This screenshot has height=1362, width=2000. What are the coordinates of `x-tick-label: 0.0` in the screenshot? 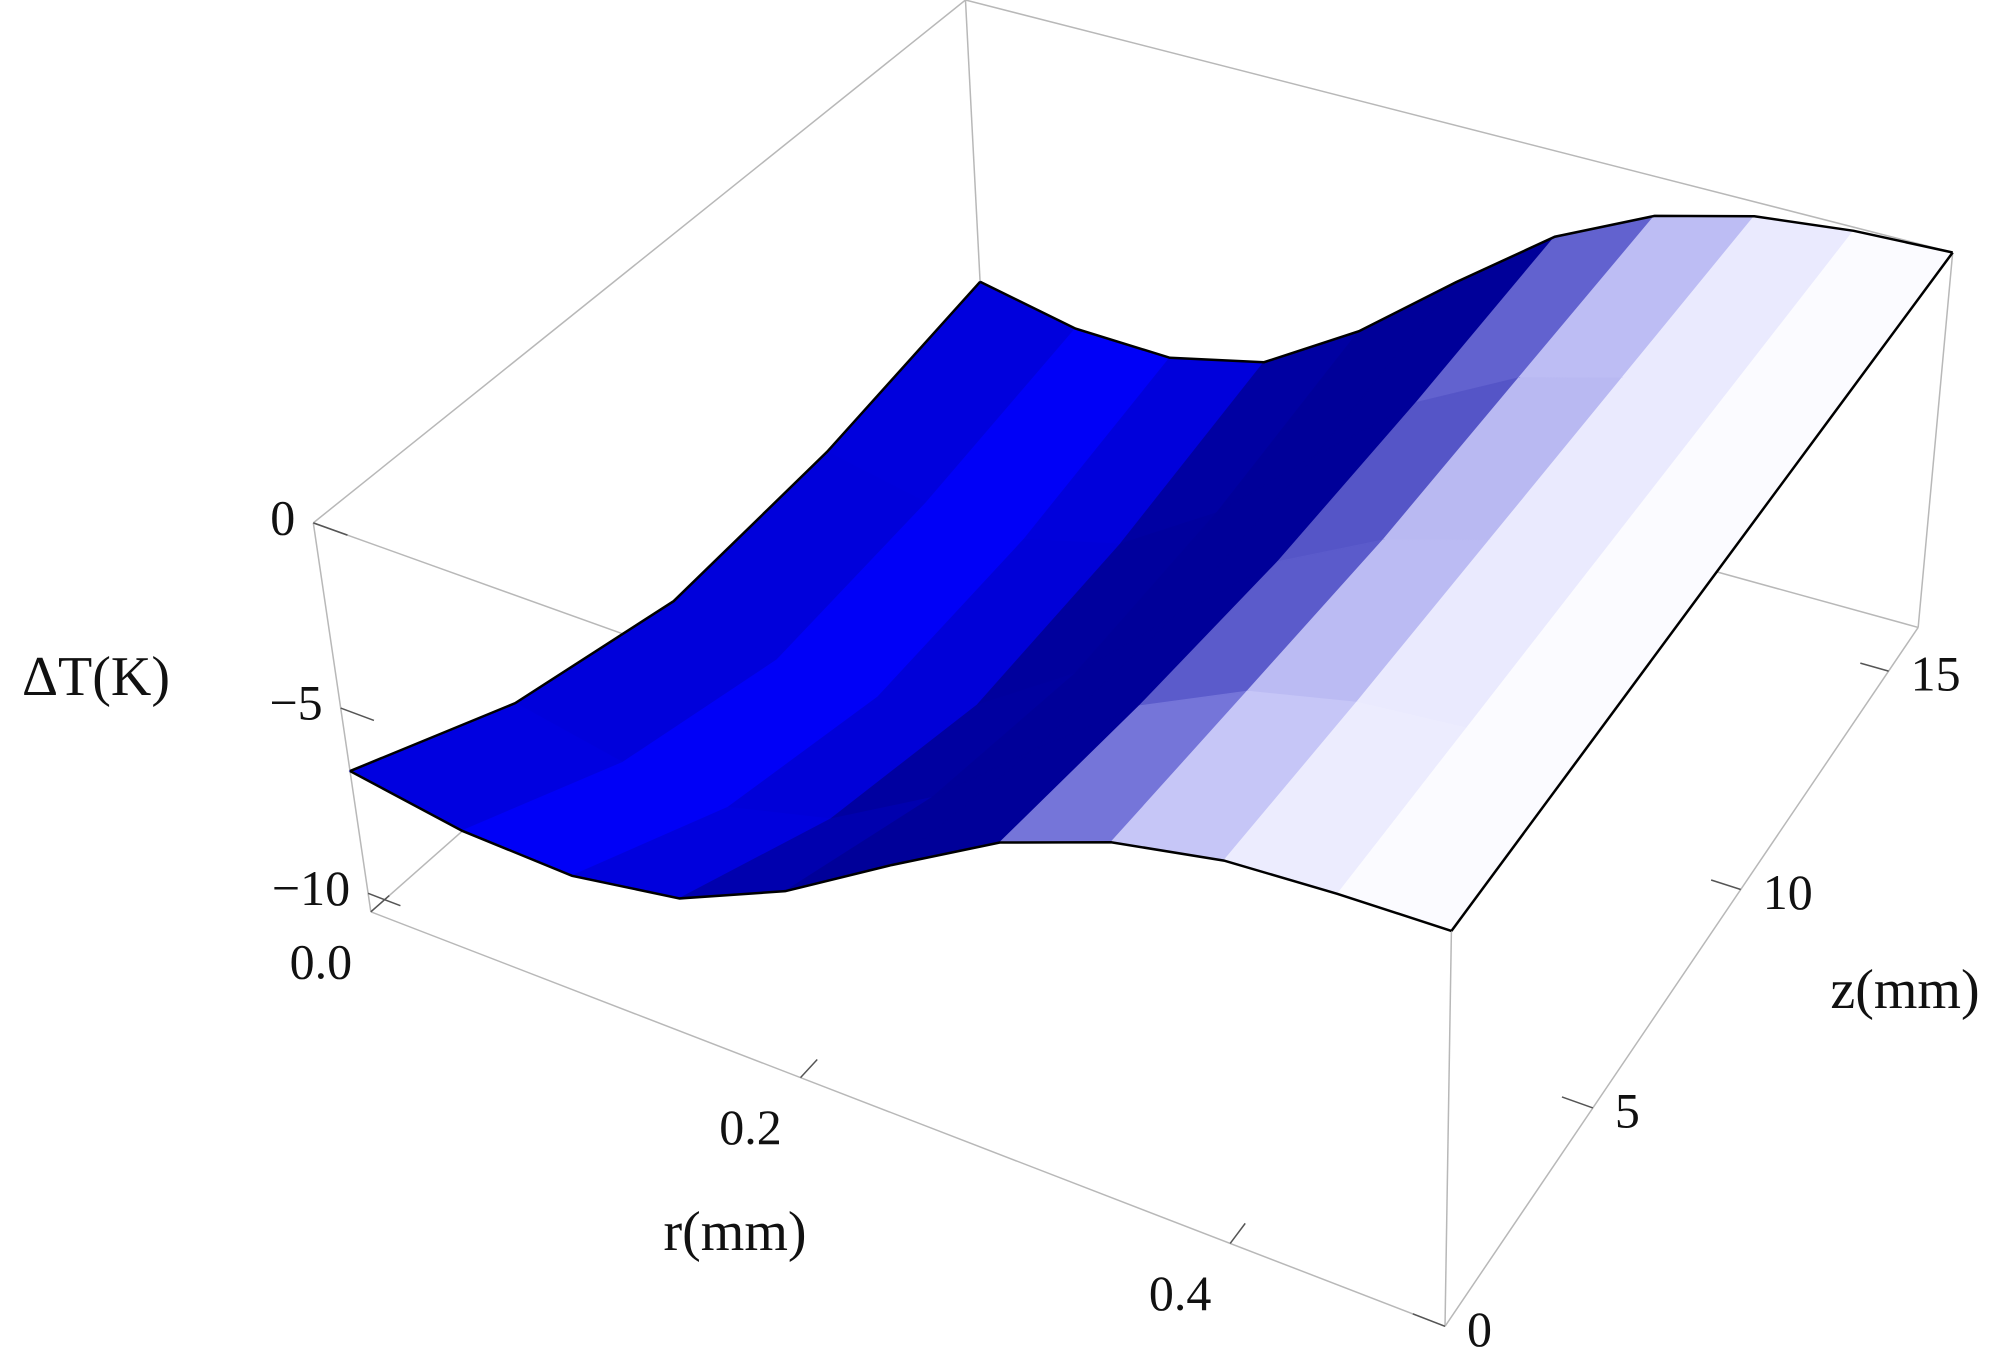 It's located at (321, 961).